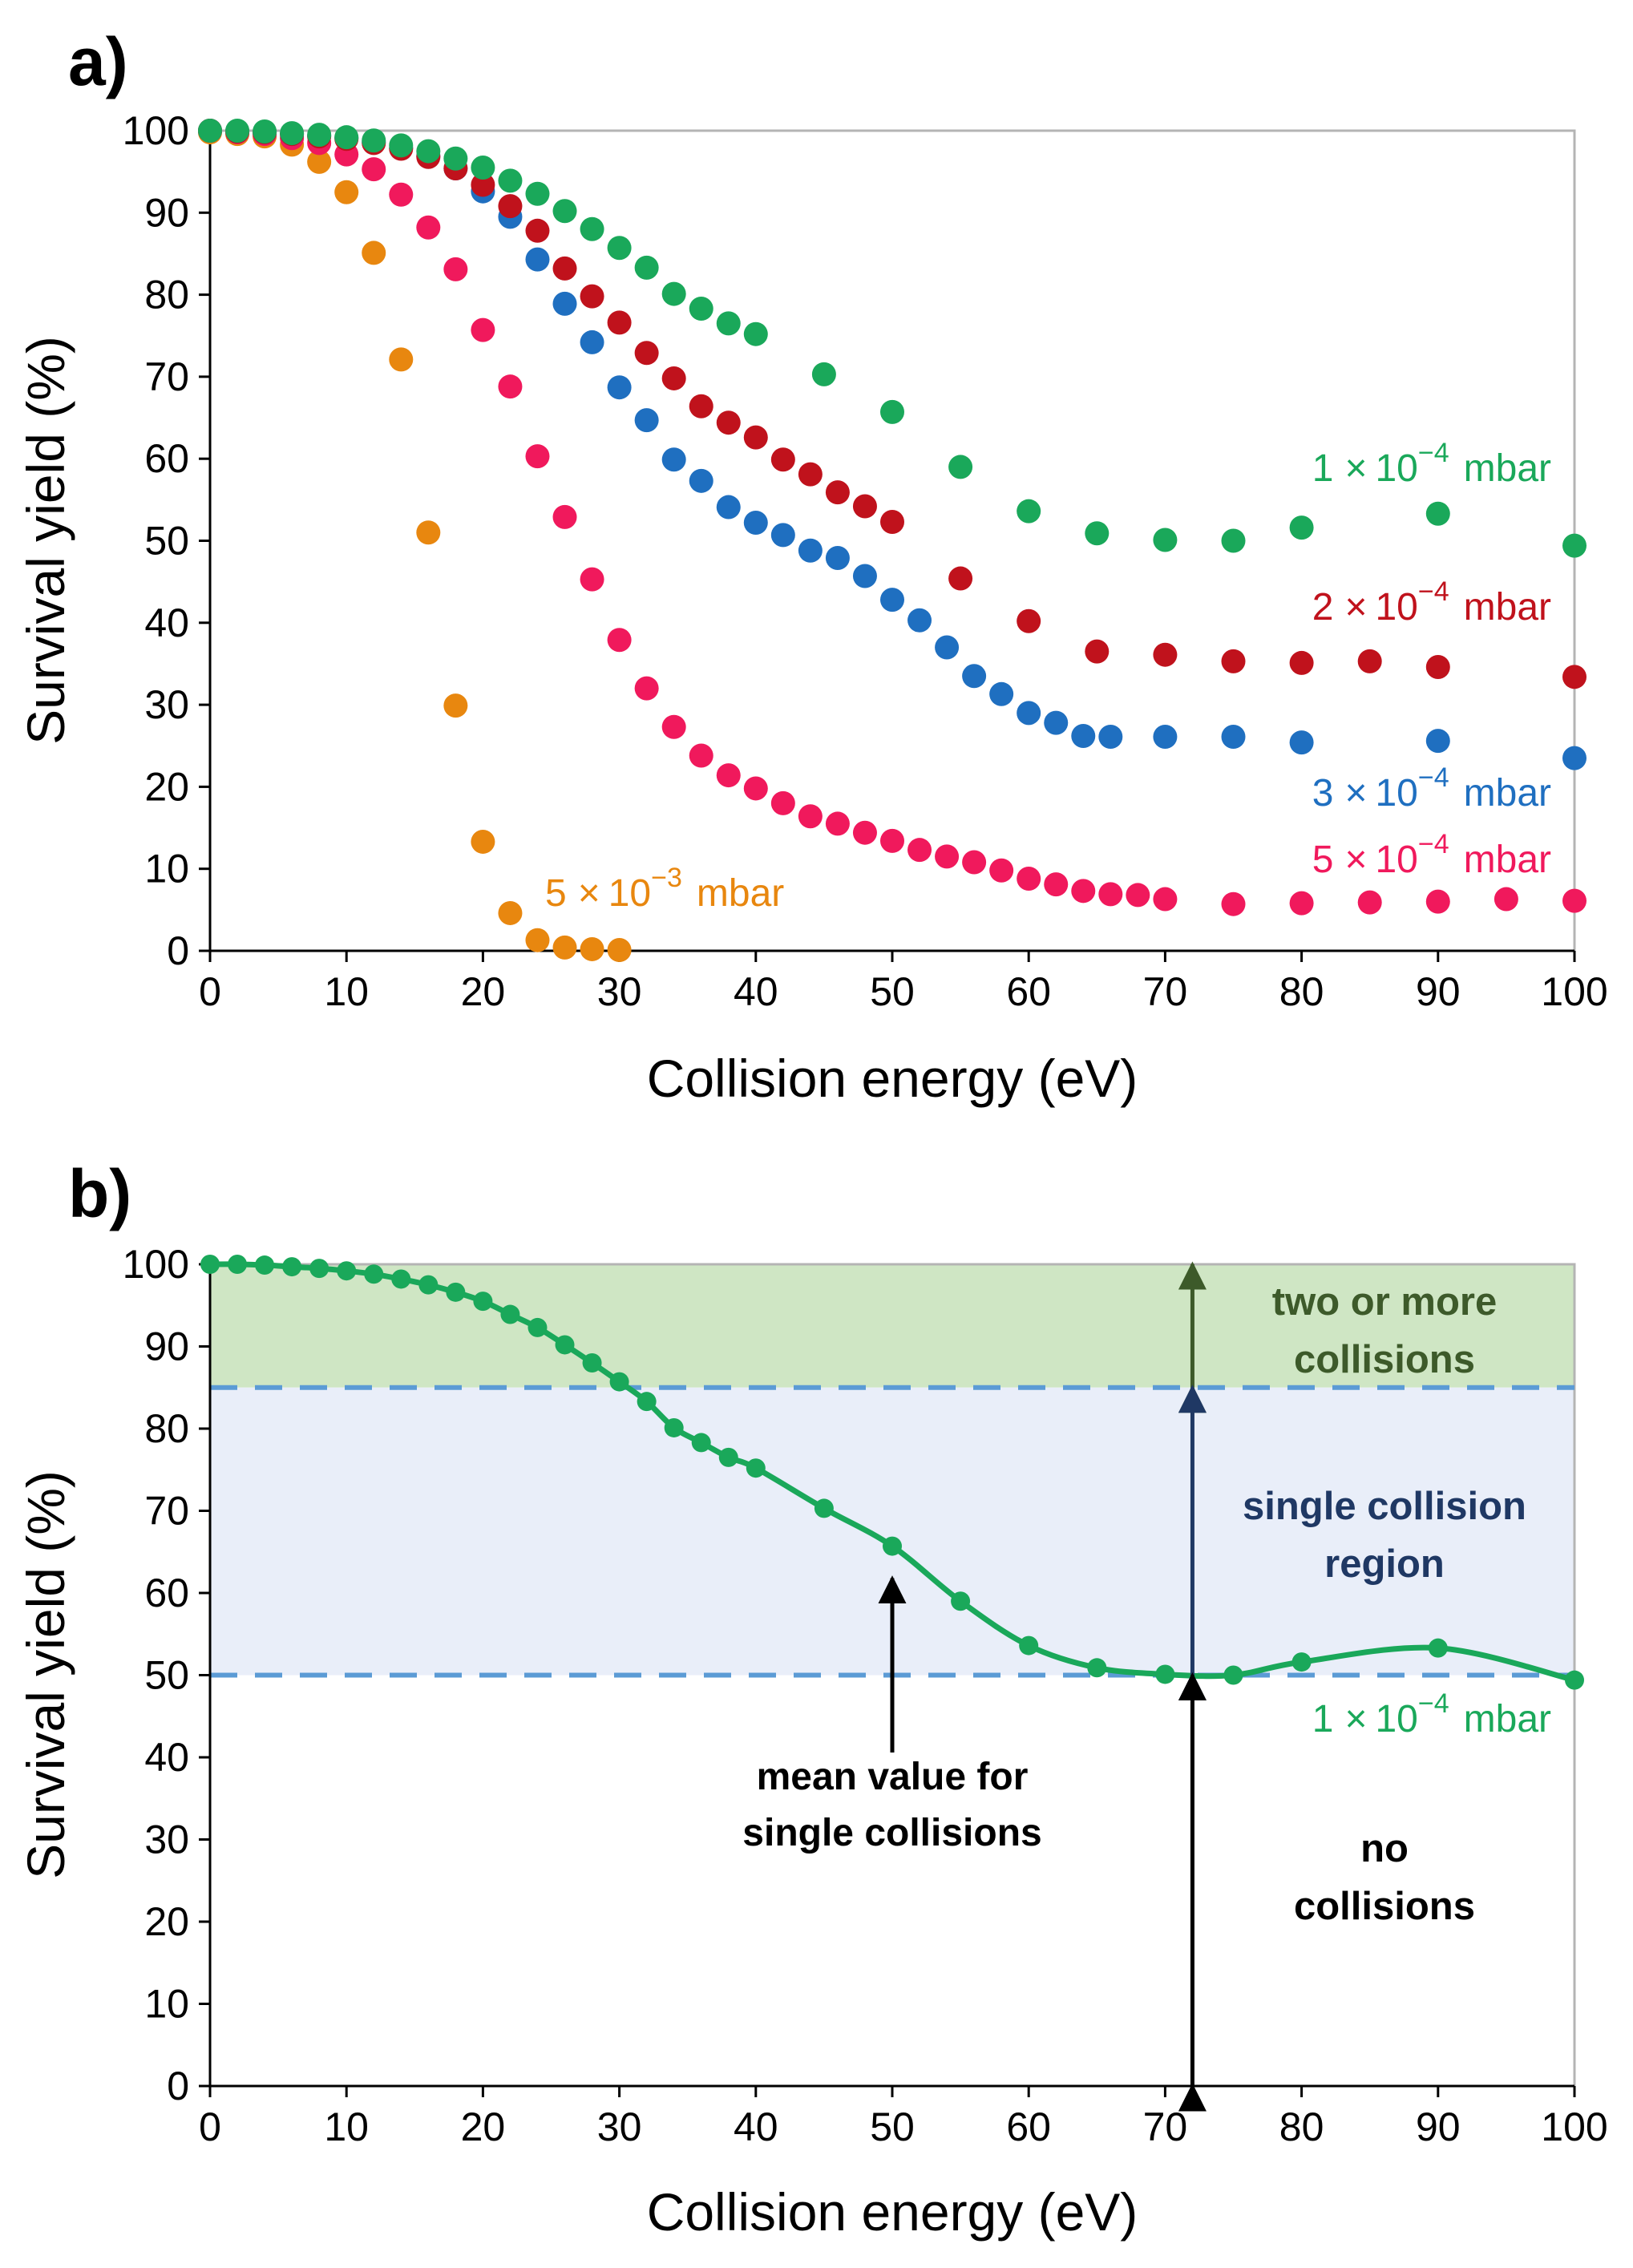 The width and height of the screenshot is (1633, 2268). What do you see at coordinates (166, 623) in the screenshot?
I see `panel-a-y-tick-label: 40` at bounding box center [166, 623].